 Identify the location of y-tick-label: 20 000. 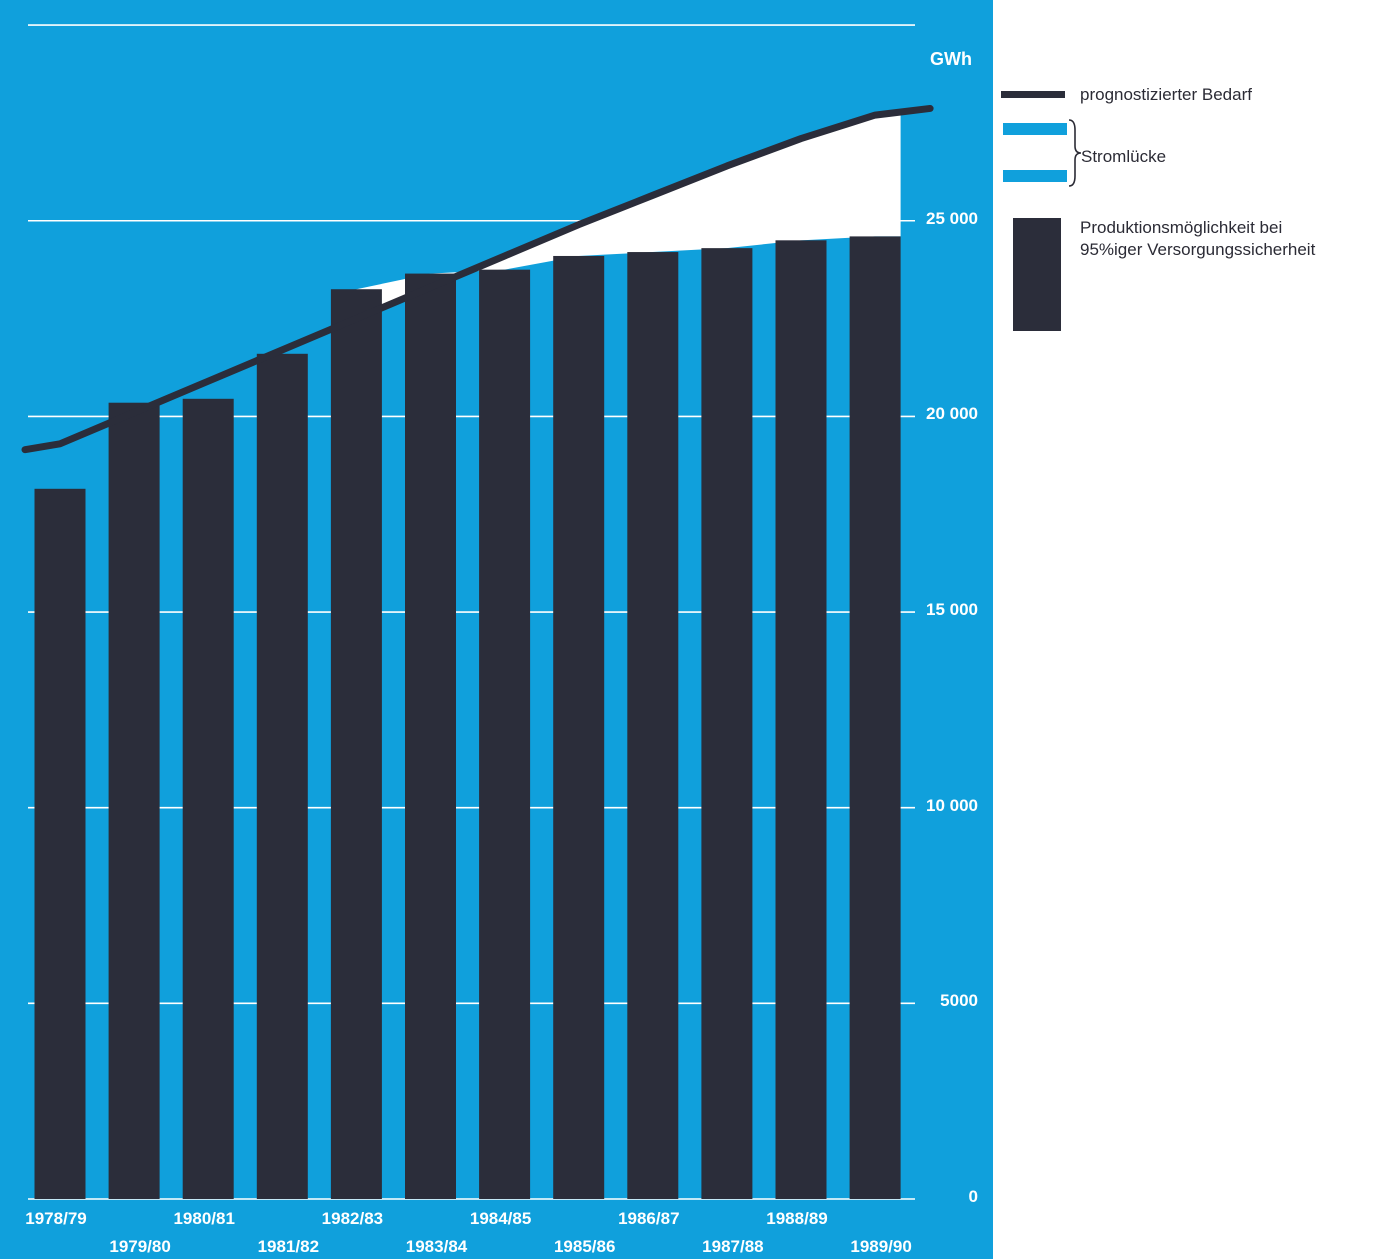
(952, 414).